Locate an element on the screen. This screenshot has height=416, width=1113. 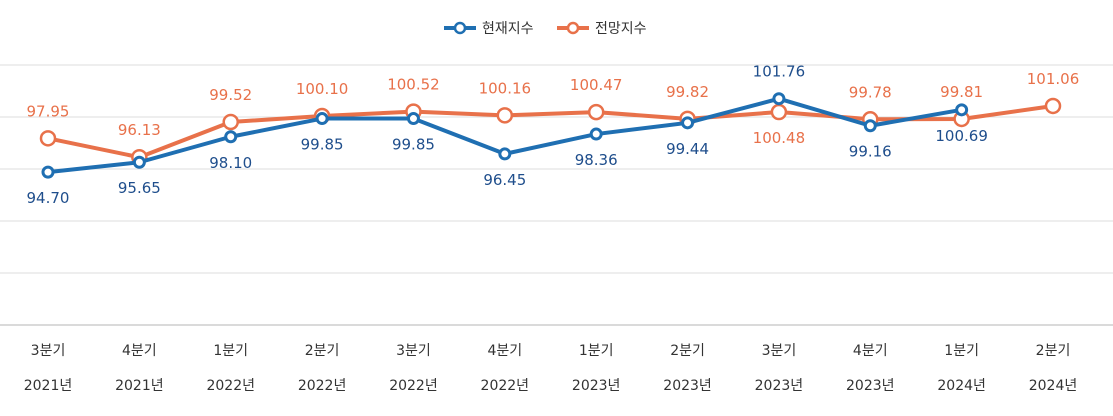
data-label: 101.06 is located at coordinates (1053, 79).